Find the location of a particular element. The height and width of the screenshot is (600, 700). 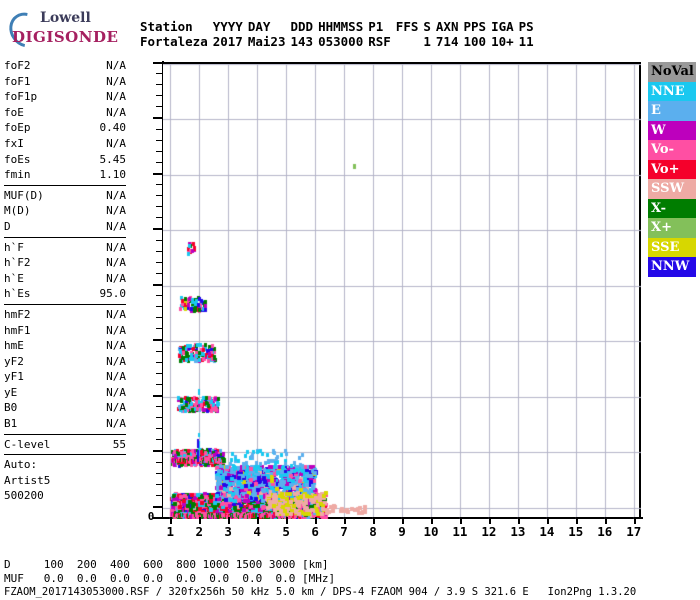

legend-item-nne: NNE is located at coordinates (672, 91).